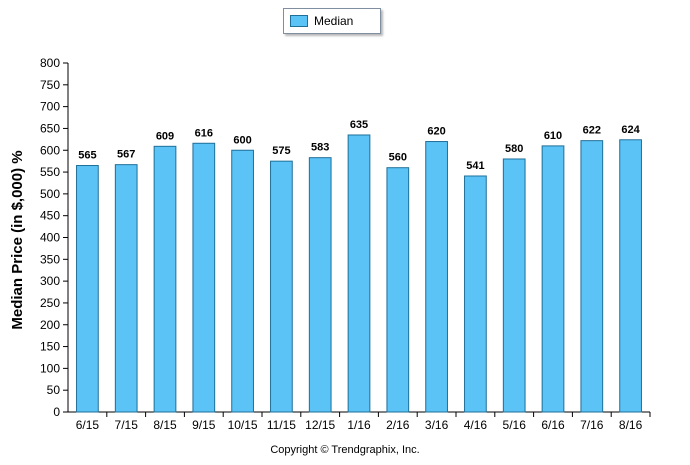 Image resolution: width=690 pixels, height=465 pixels. Describe the element at coordinates (398, 158) in the screenshot. I see `data-label: 560` at that location.